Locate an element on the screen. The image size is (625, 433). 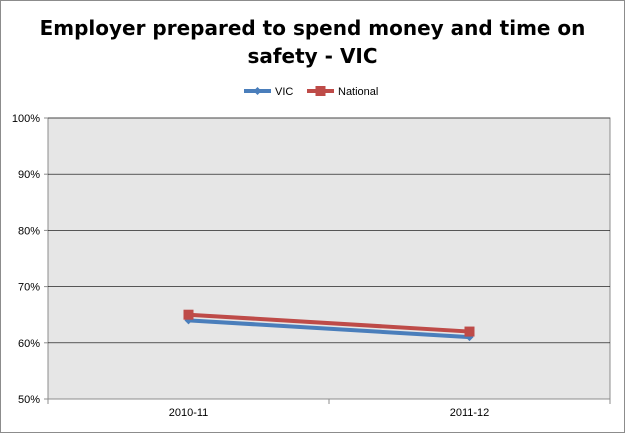
series-line-vic is located at coordinates (329, 329).